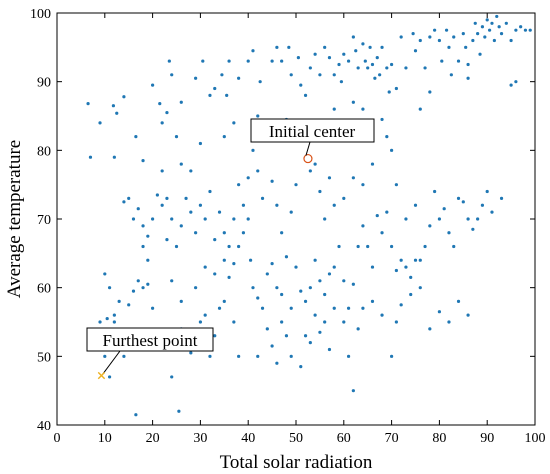  Describe the element at coordinates (308, 148) in the screenshot. I see `initial-center-leader` at that location.